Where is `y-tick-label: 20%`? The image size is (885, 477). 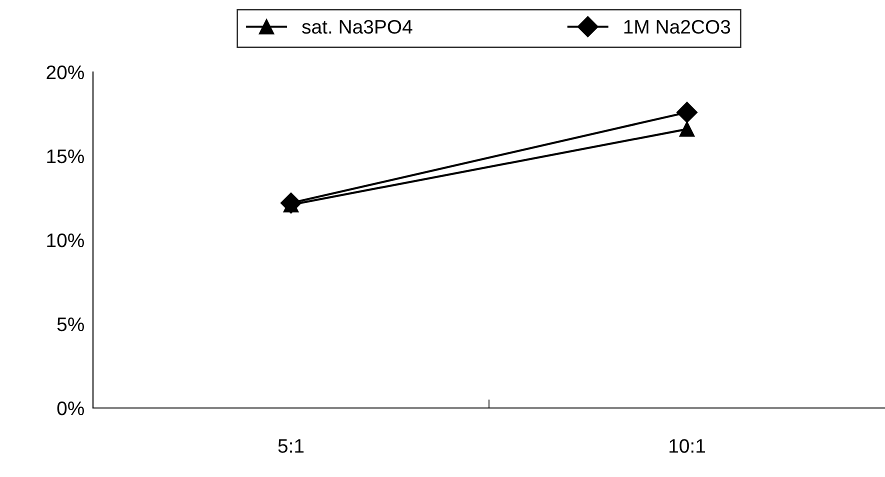
y-tick-label: 20% is located at coordinates (65, 72).